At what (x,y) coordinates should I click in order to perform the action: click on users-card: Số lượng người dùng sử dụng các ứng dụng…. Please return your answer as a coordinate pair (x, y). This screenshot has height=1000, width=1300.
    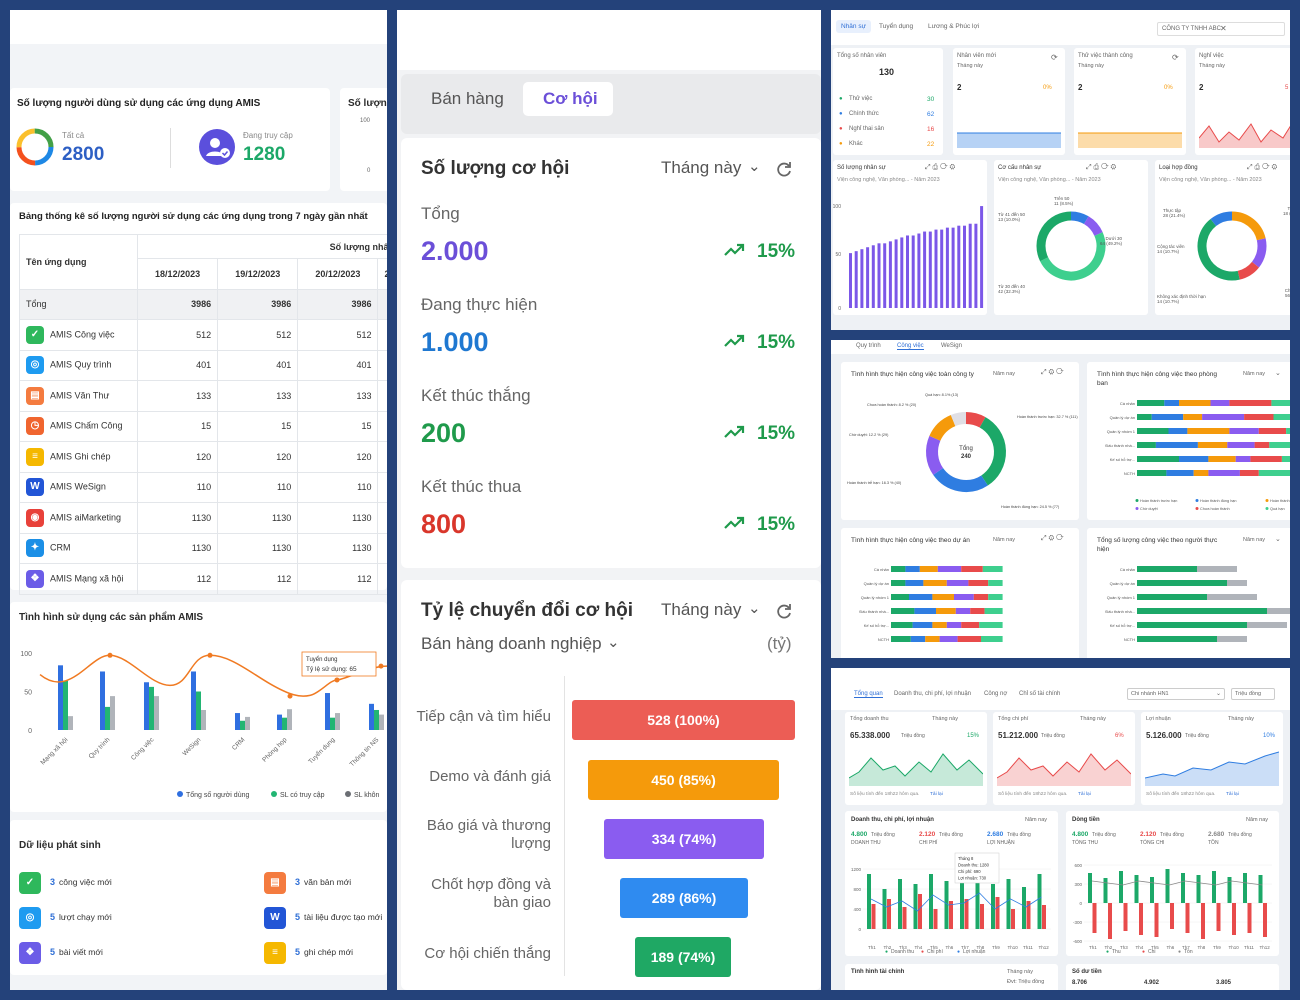
    Looking at the image, I should click on (170, 139).